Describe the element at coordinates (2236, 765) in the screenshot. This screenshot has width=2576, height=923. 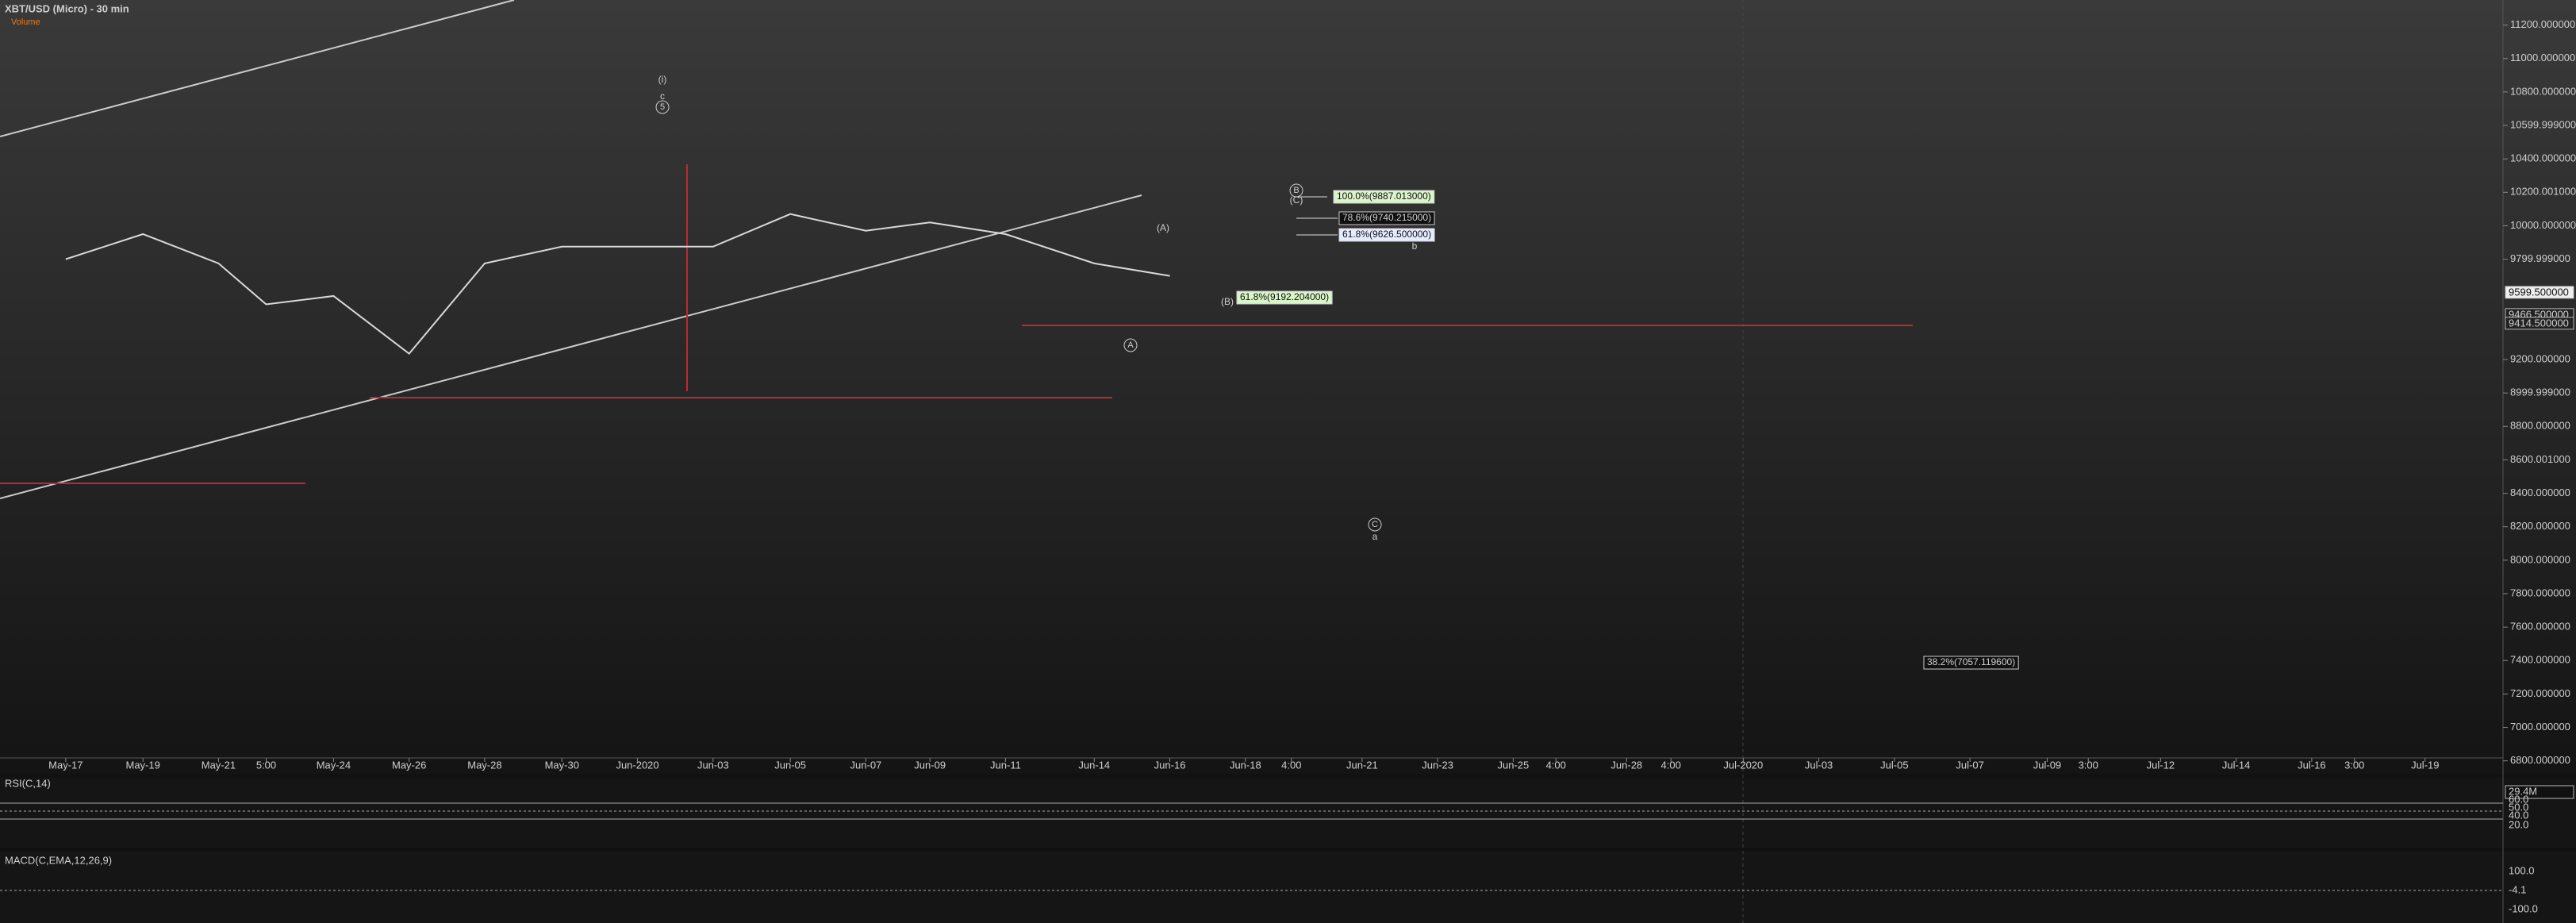
I see `x-tick-label: Jul-14` at that location.